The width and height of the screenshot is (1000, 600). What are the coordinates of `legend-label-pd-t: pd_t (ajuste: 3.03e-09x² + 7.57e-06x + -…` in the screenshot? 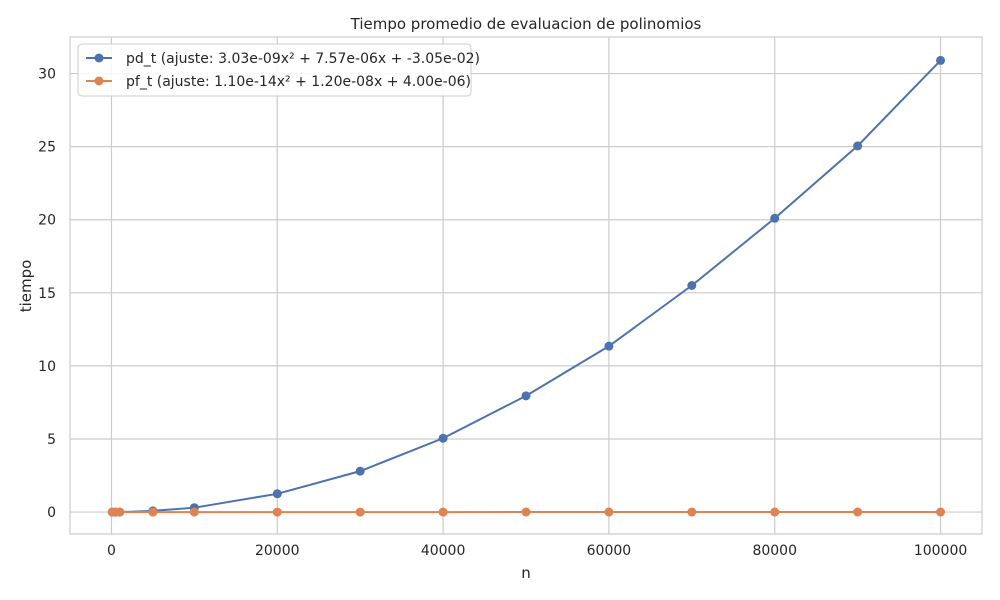 It's located at (303, 59).